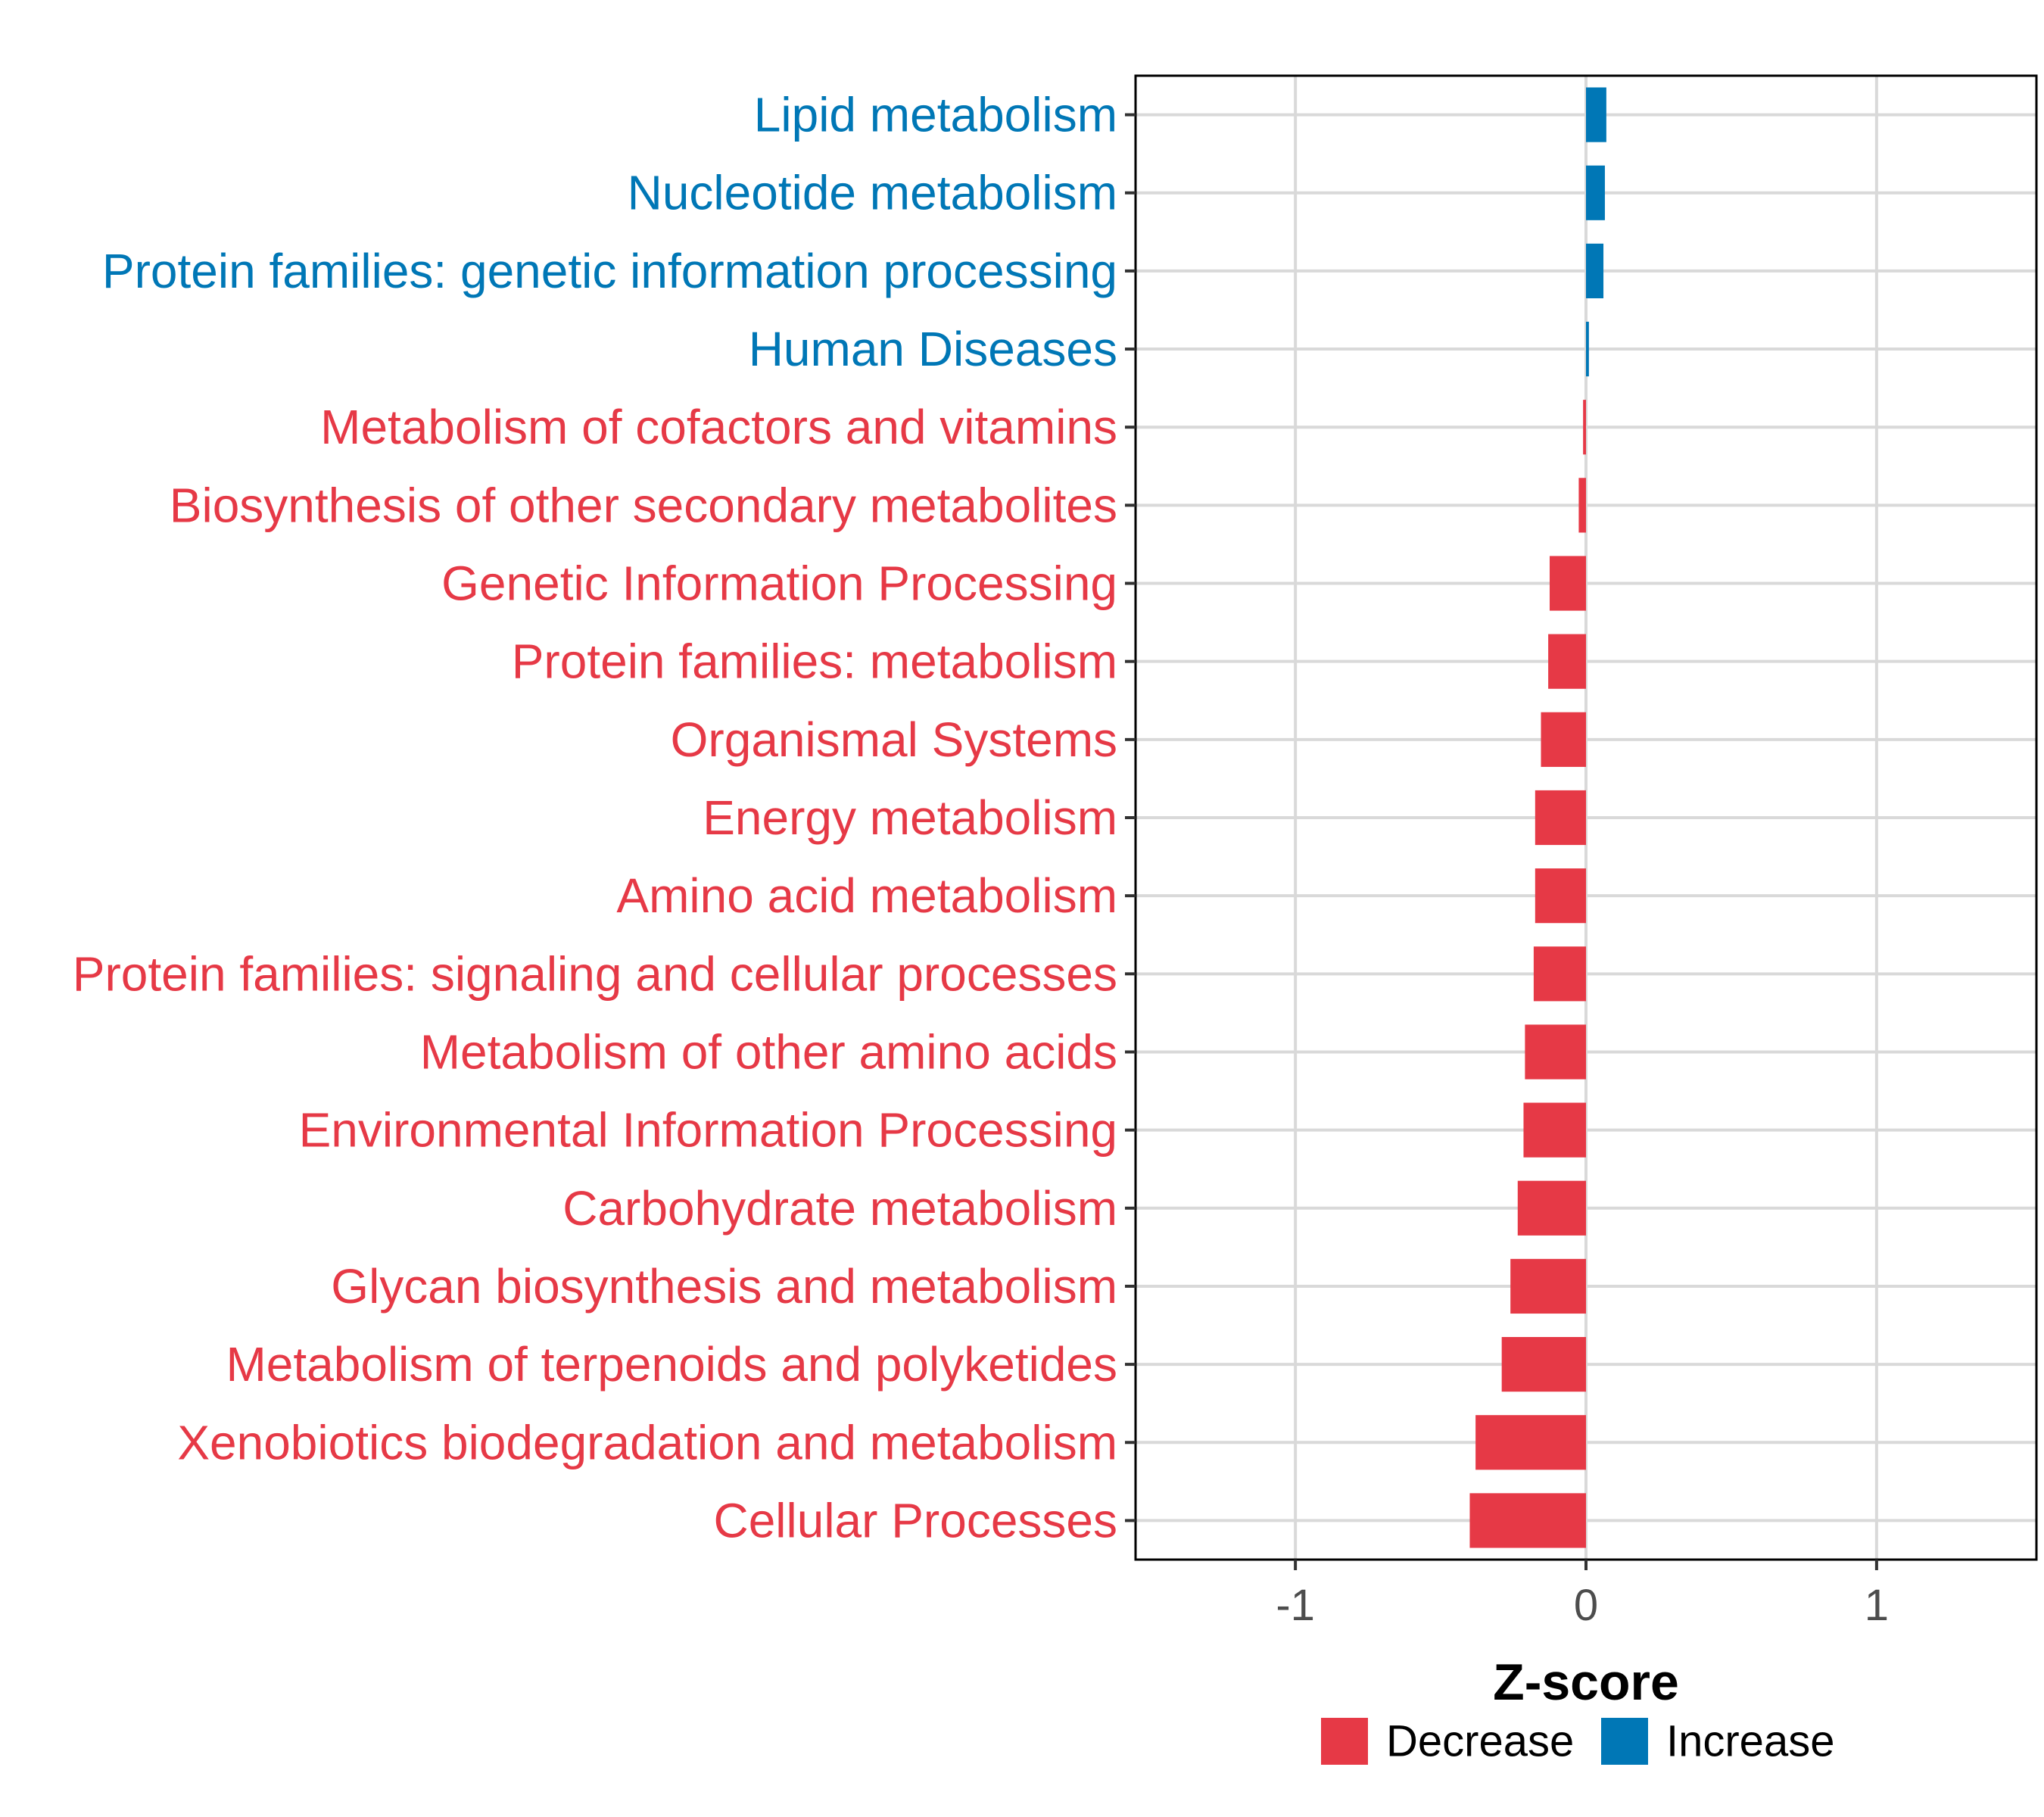 The height and width of the screenshot is (1817, 2044). What do you see at coordinates (1480, 1741) in the screenshot?
I see `legend-label-decrease: Decrease` at bounding box center [1480, 1741].